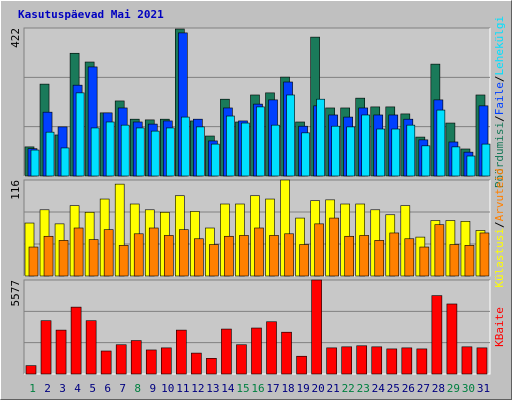 This screenshot has height=400, width=512. What do you see at coordinates (468, 388) in the screenshot?
I see `x-tick-label: 30` at bounding box center [468, 388].